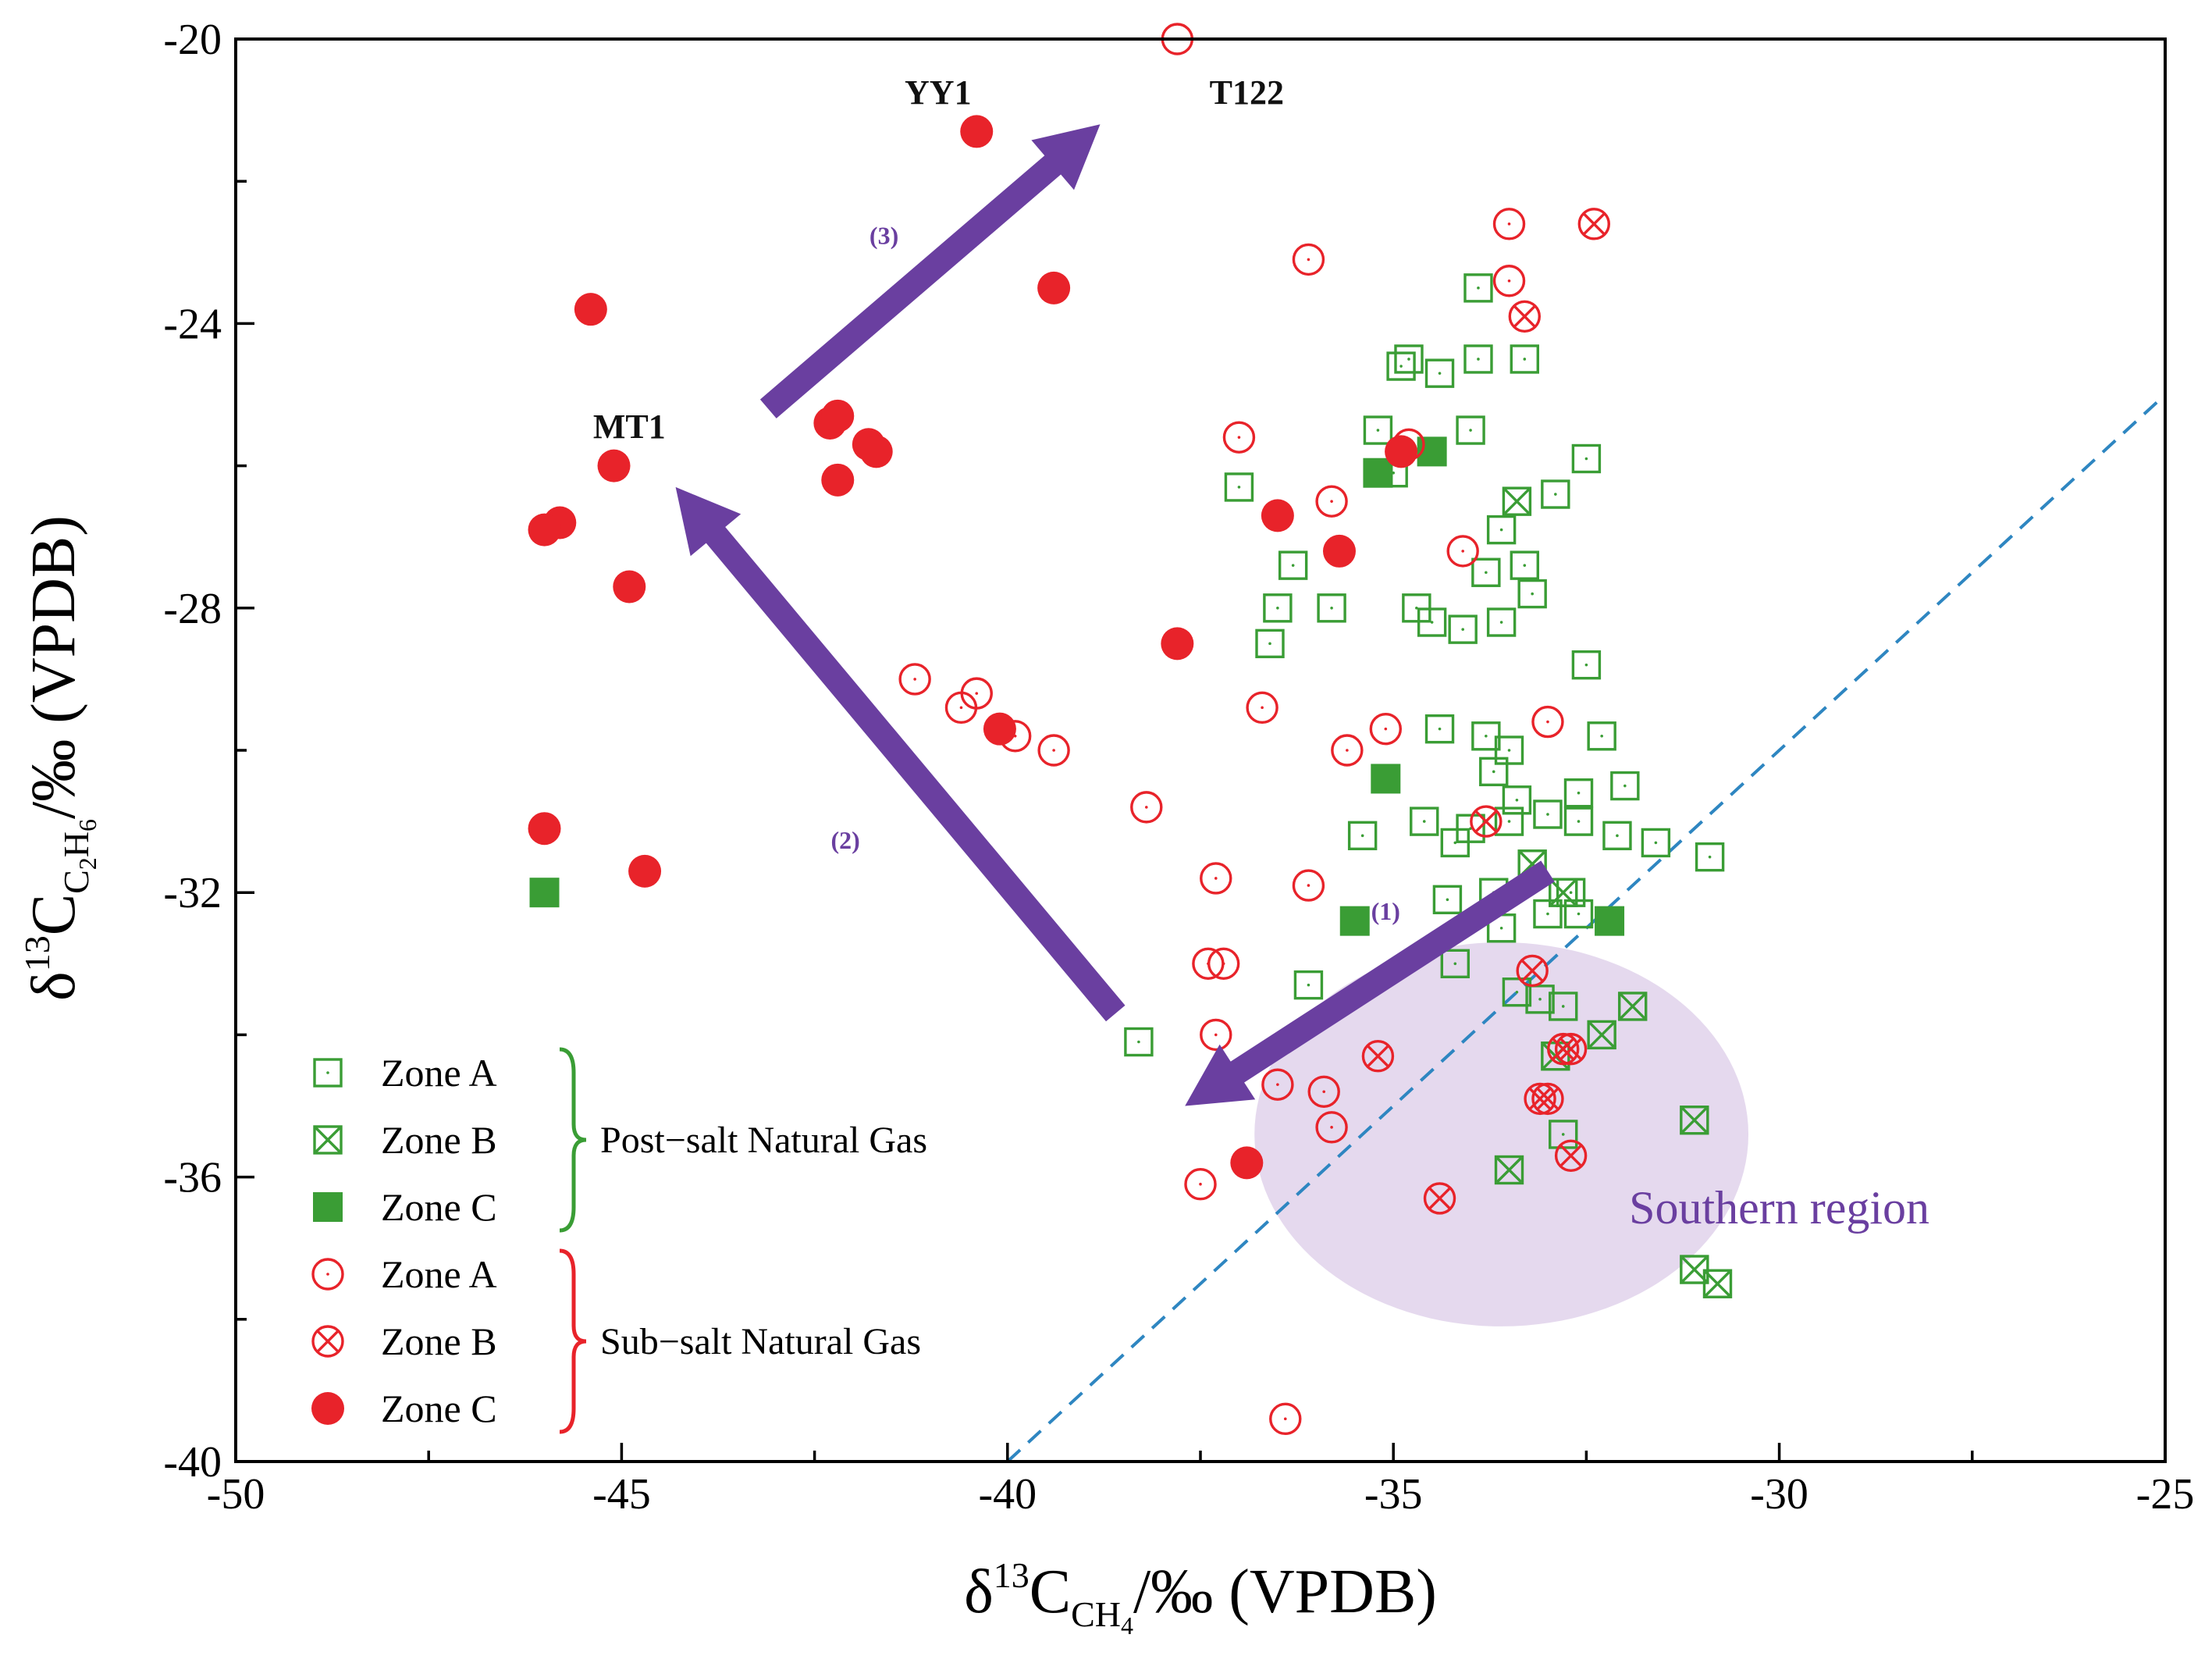 This screenshot has width=2212, height=1670. Describe the element at coordinates (193, 609) in the screenshot. I see `y-tick-label: -28` at that location.